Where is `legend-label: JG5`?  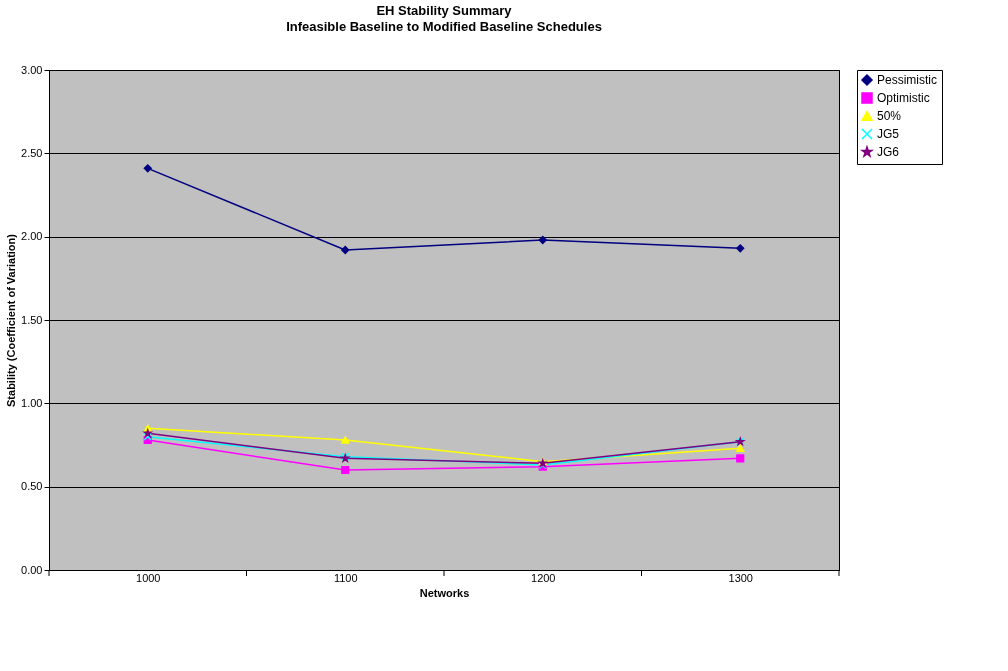 legend-label: JG5 is located at coordinates (888, 134).